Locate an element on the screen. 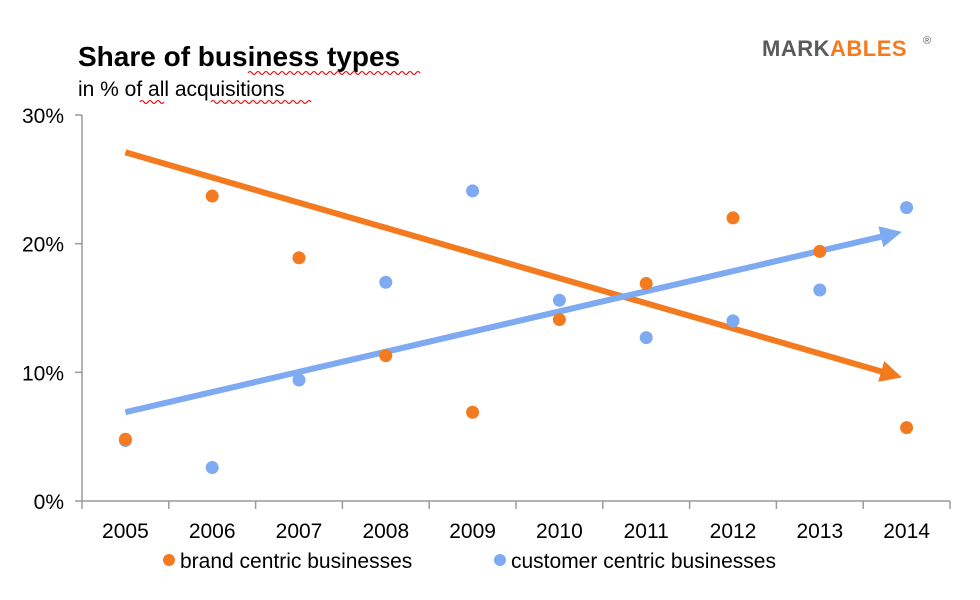 The image size is (980, 600). markables-logo: MARKABLES ® is located at coordinates (846, 48).